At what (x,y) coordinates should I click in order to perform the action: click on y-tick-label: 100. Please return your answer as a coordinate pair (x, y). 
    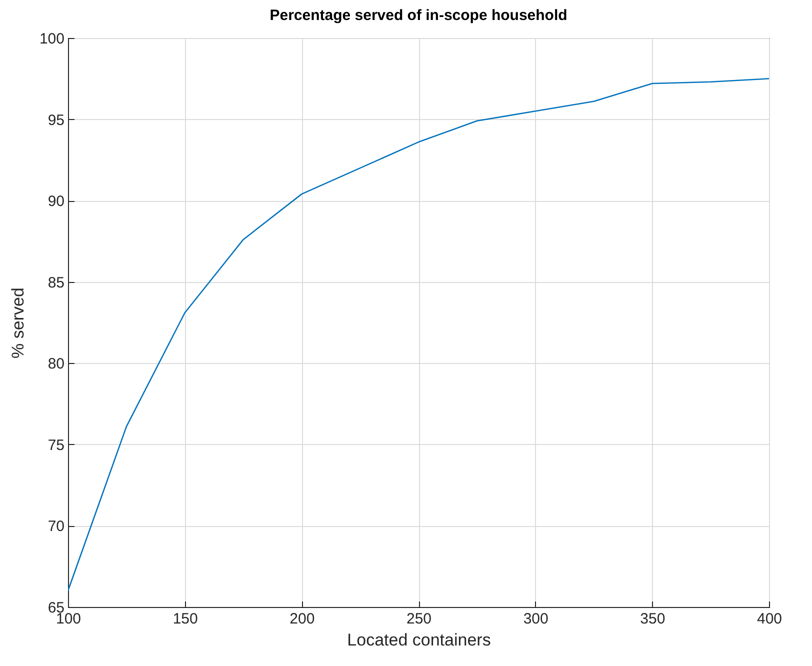
    Looking at the image, I should click on (51, 39).